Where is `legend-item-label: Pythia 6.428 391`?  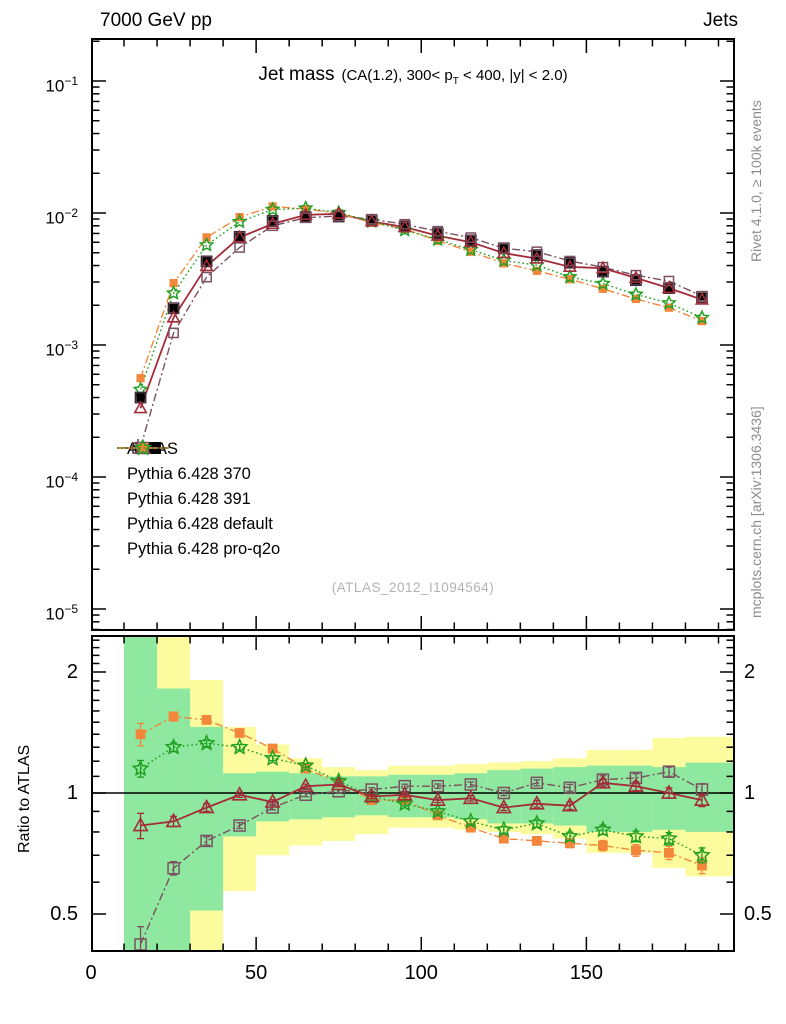
legend-item-label: Pythia 6.428 391 is located at coordinates (189, 499).